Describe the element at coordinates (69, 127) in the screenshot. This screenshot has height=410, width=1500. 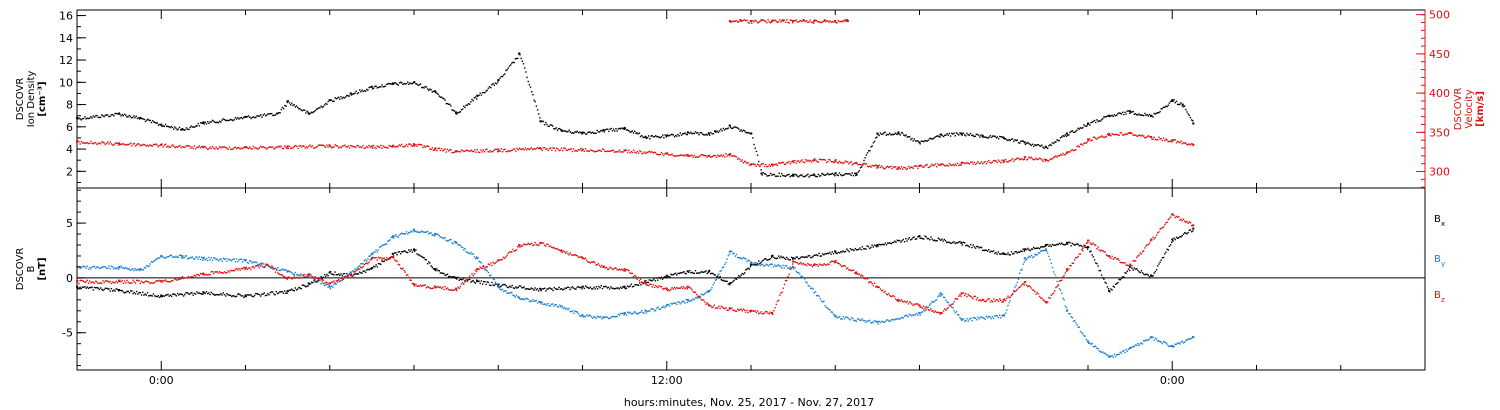
I see `y-tick-label: 6` at that location.